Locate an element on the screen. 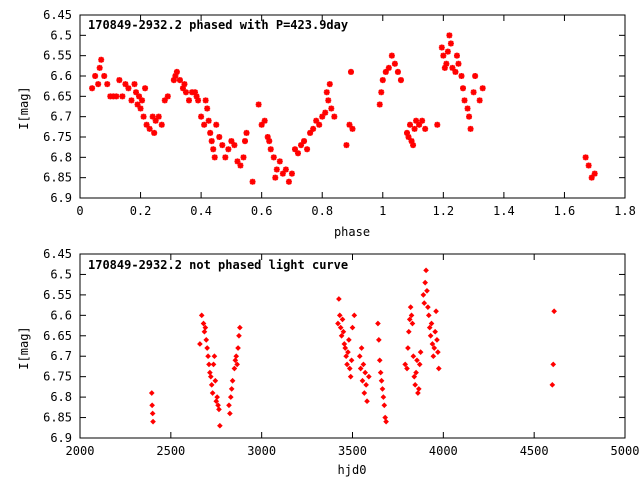 The width and height of the screenshot is (640, 480). x-tick-label: 1.4 is located at coordinates (504, 211).